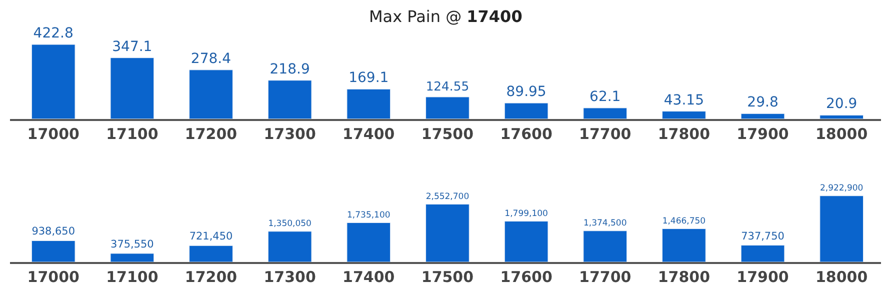  What do you see at coordinates (605, 96) in the screenshot?
I see `data-label: 62.1` at bounding box center [605, 96].